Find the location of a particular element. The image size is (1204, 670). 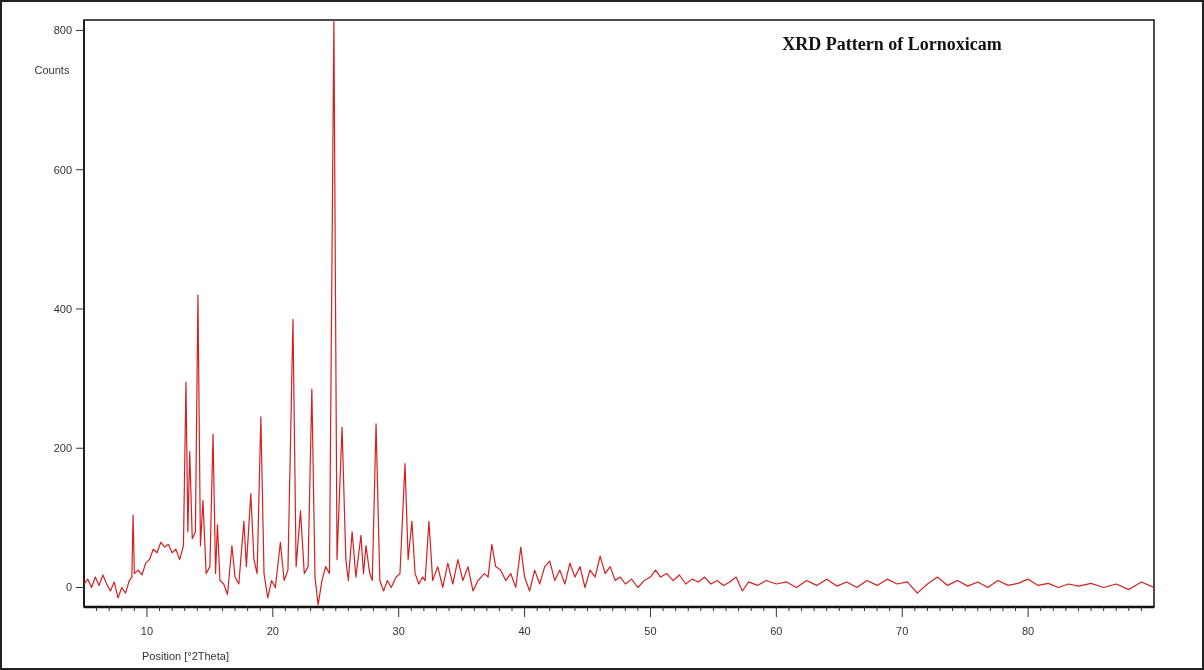

y-tick-label: 600 is located at coordinates (62, 169).